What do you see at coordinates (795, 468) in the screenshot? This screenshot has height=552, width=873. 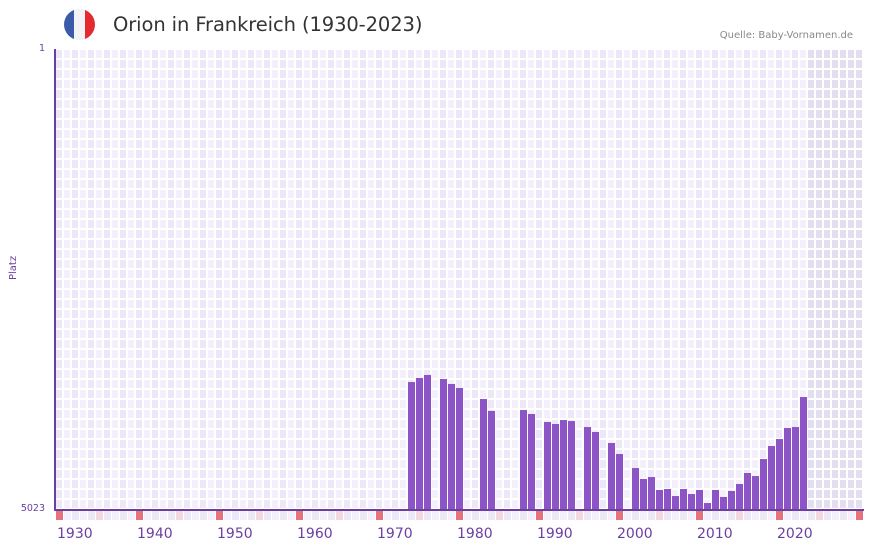 I see `bar-2022` at bounding box center [795, 468].